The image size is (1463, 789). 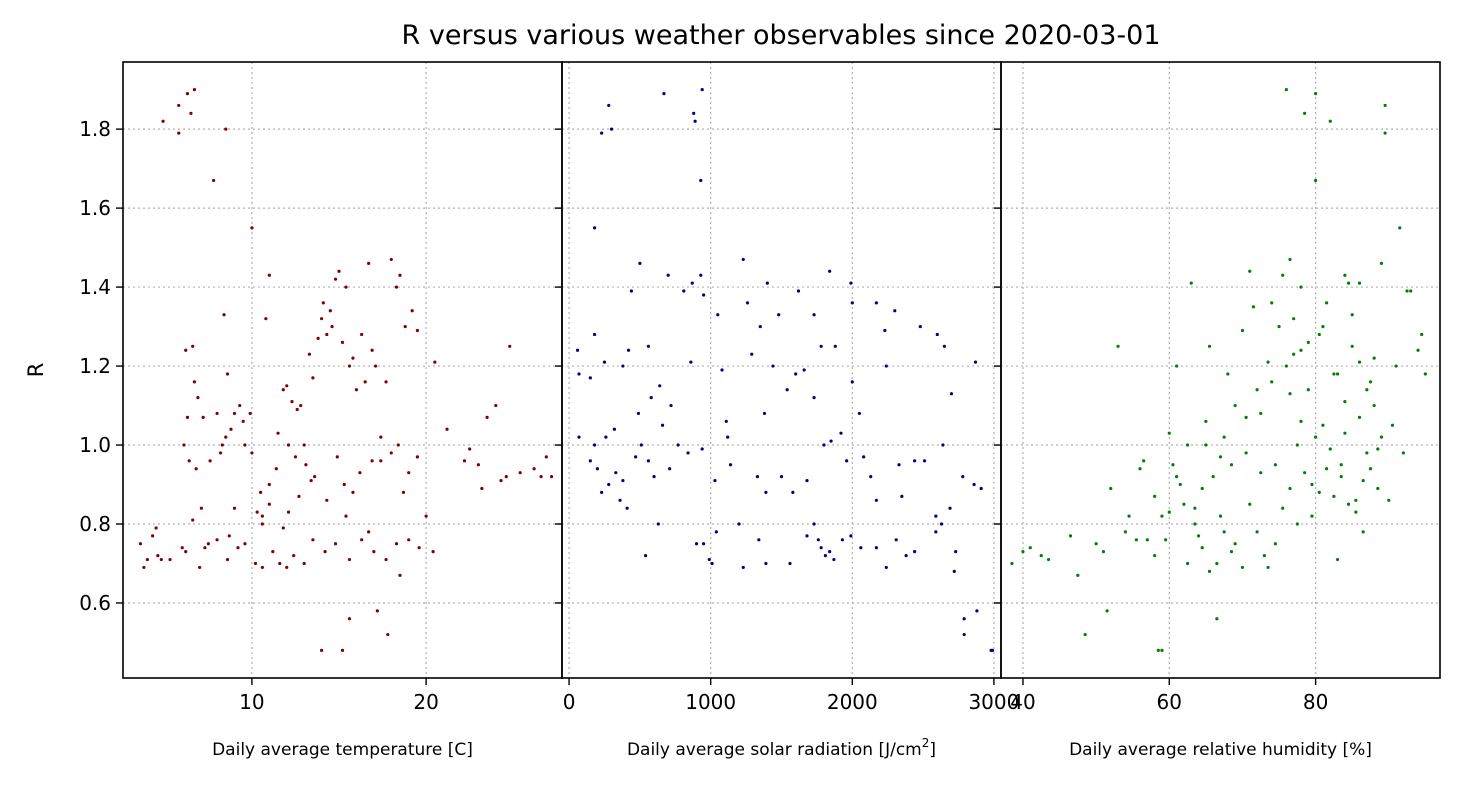 I want to click on y-tick-label: 1.4, so click(x=95, y=287).